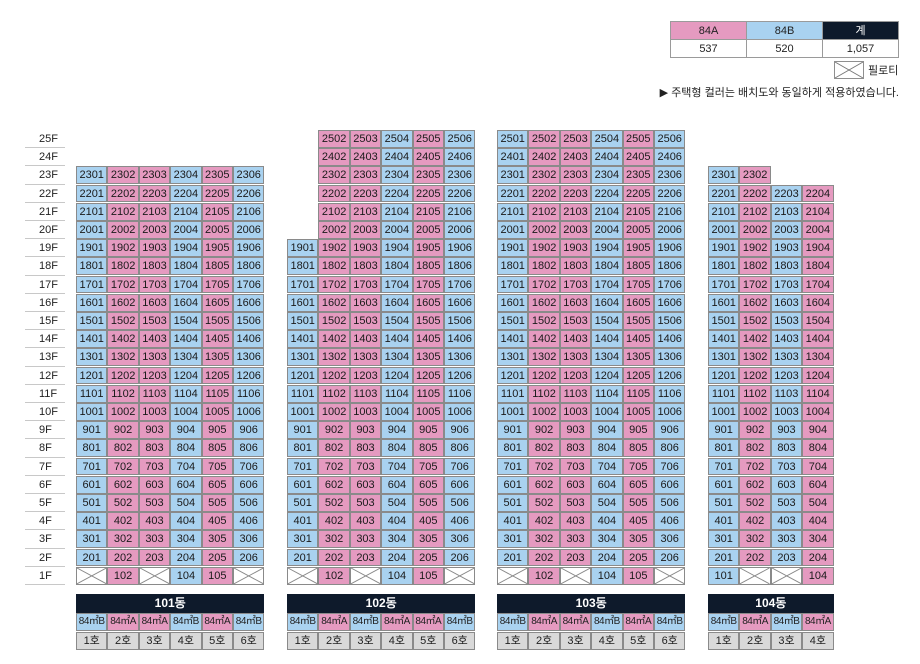 The image size is (920, 664). I want to click on legend-84a-count: 537, so click(708, 48).